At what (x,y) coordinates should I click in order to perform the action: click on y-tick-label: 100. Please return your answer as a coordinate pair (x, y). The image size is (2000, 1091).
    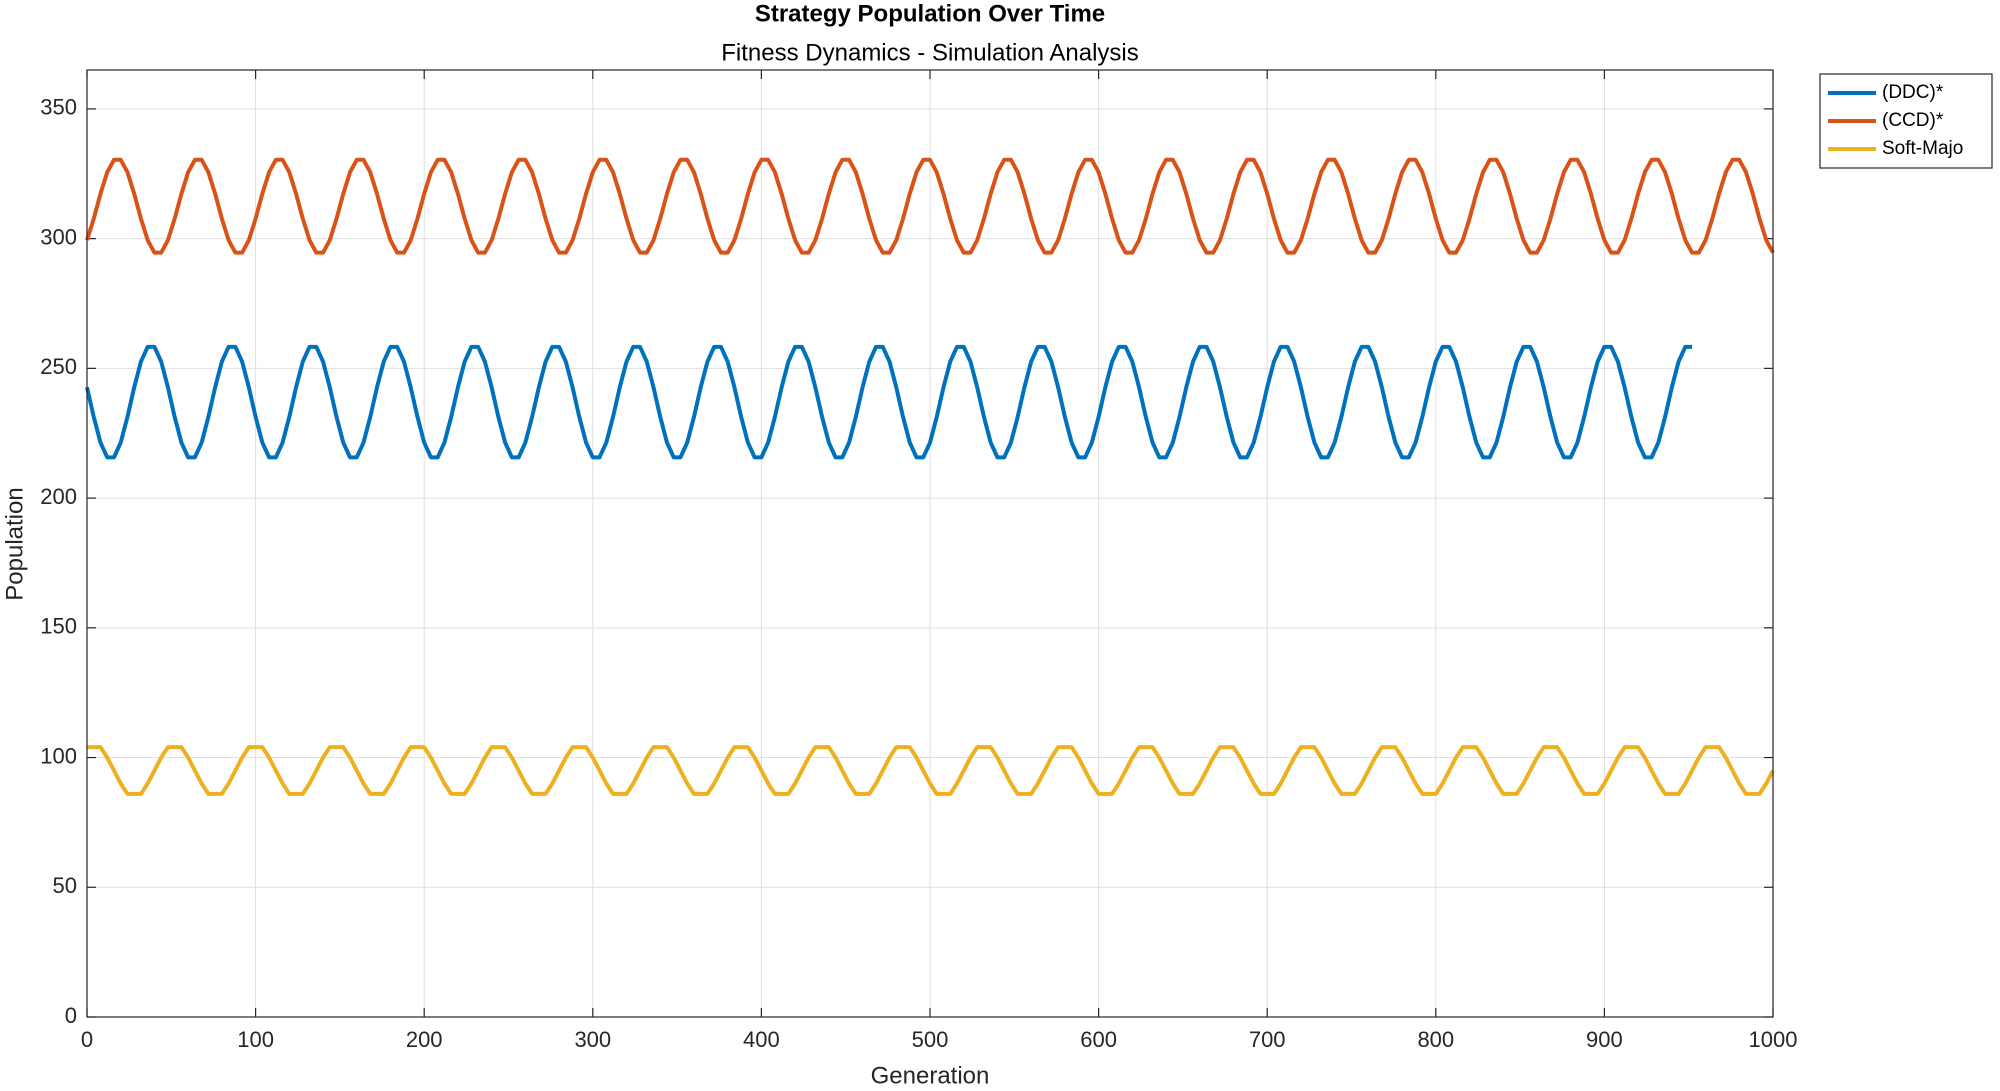
    Looking at the image, I should click on (58, 755).